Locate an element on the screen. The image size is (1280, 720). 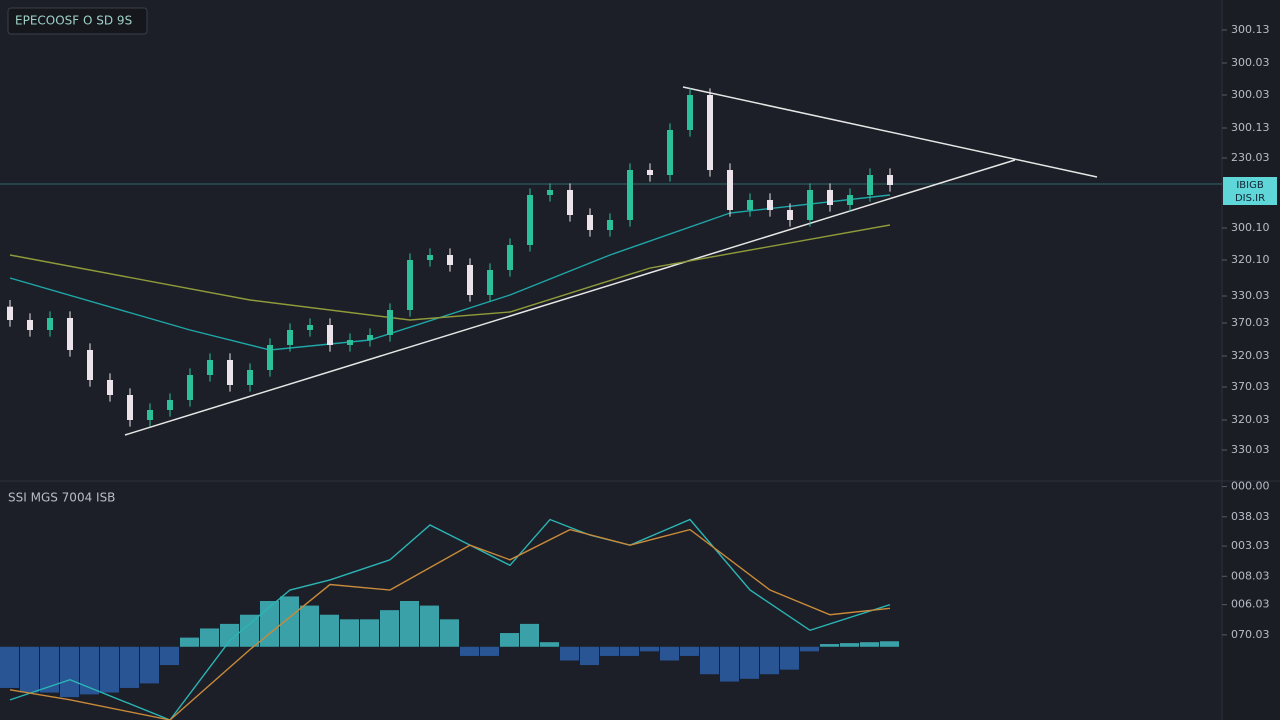
price-tag-label: DIS.IR is located at coordinates (1250, 198).